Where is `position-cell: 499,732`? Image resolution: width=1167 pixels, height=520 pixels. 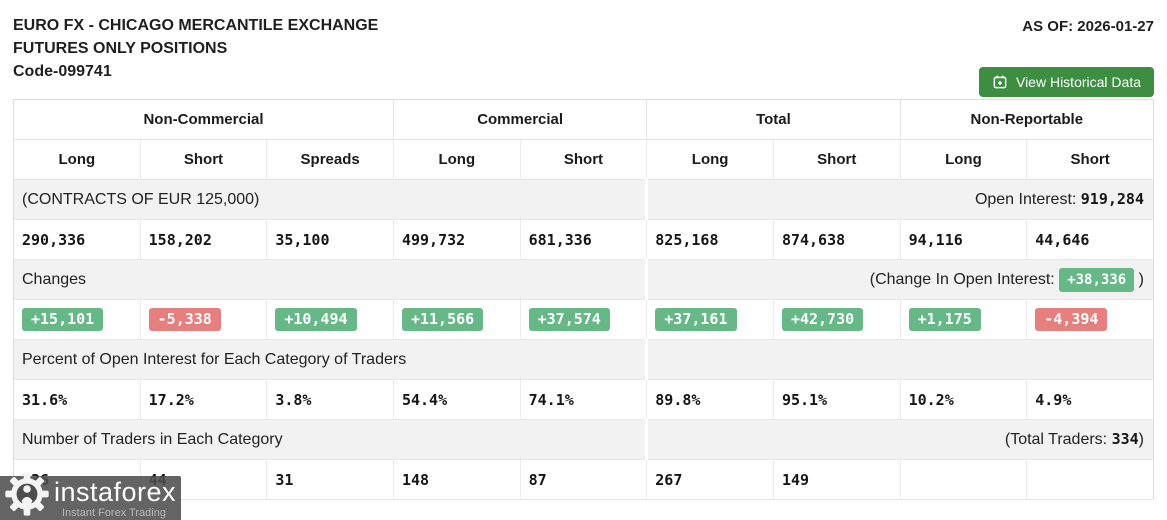 position-cell: 499,732 is located at coordinates (456, 239).